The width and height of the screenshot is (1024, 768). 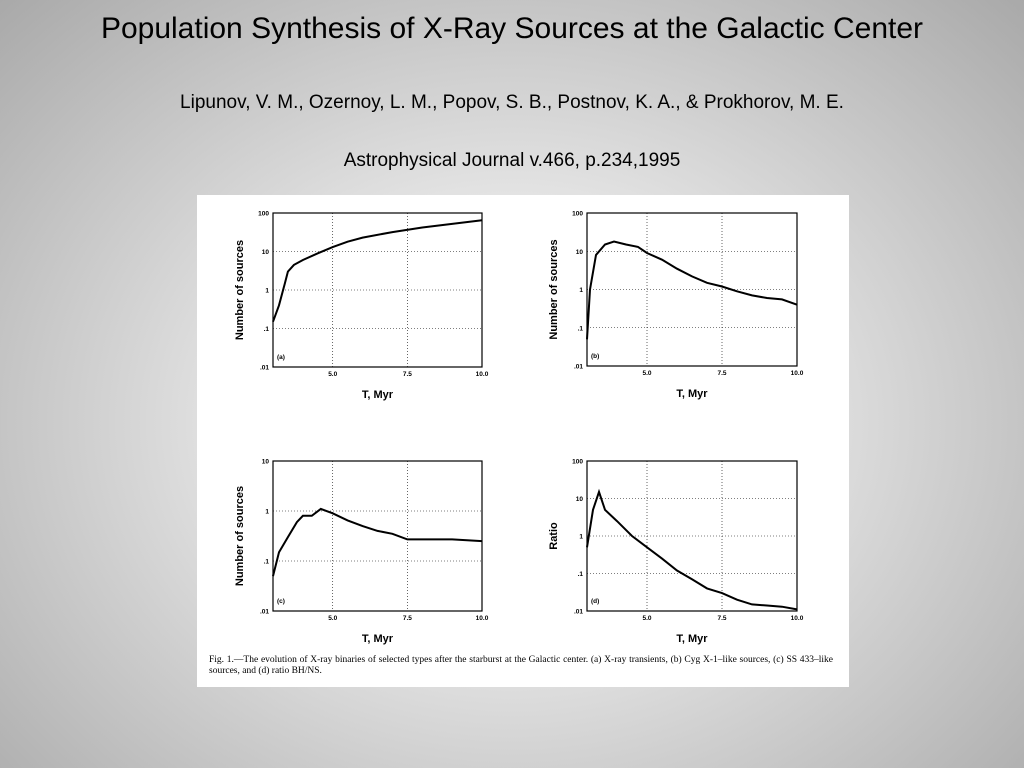 What do you see at coordinates (281, 357) in the screenshot?
I see `panel-label: (a)` at bounding box center [281, 357].